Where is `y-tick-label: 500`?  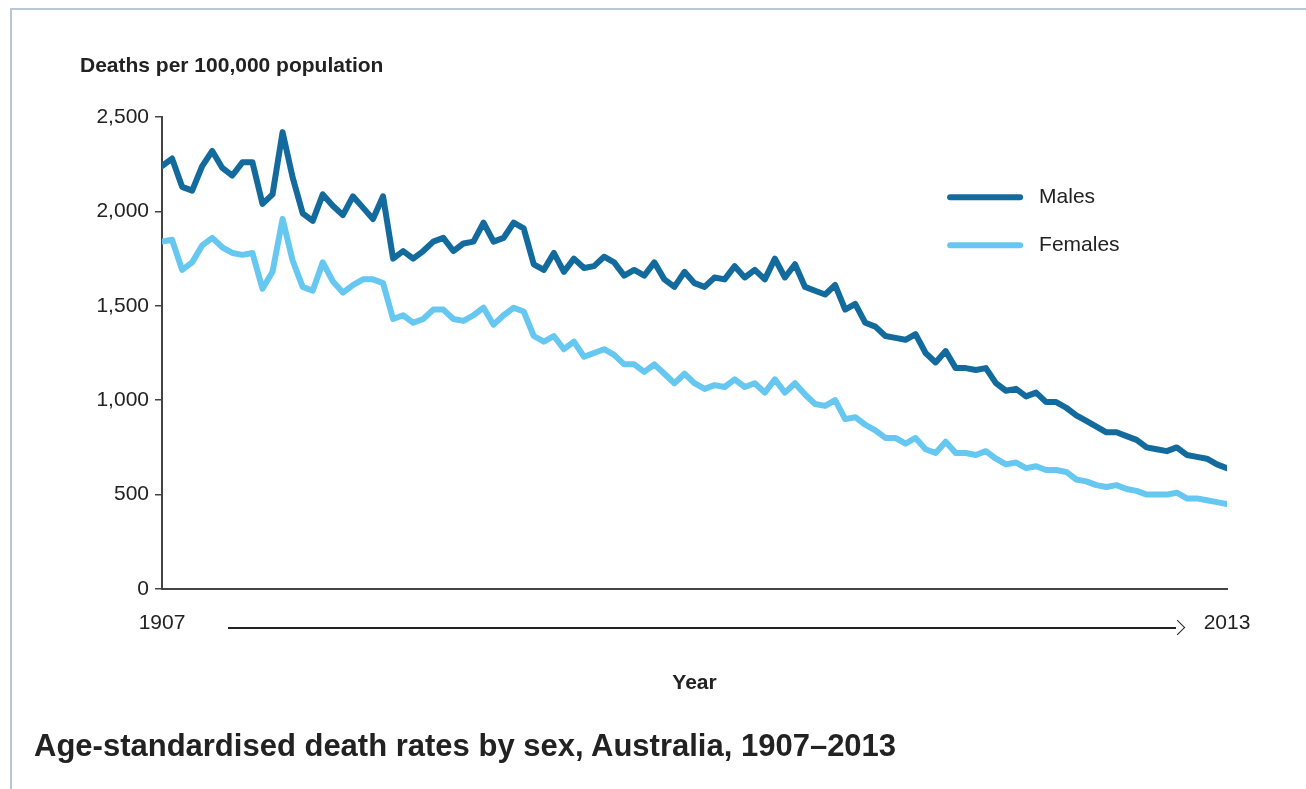
y-tick-label: 500 is located at coordinates (131, 493).